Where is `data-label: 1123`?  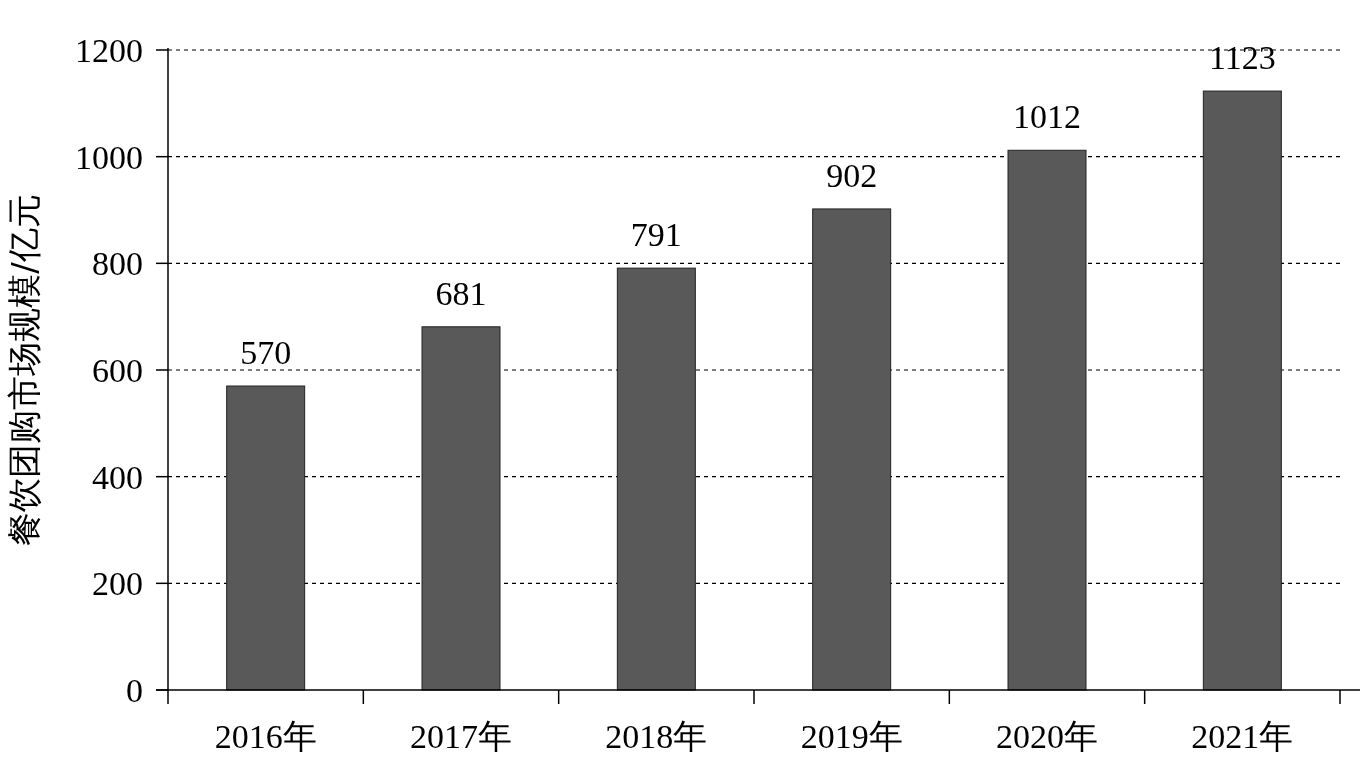 data-label: 1123 is located at coordinates (1242, 58).